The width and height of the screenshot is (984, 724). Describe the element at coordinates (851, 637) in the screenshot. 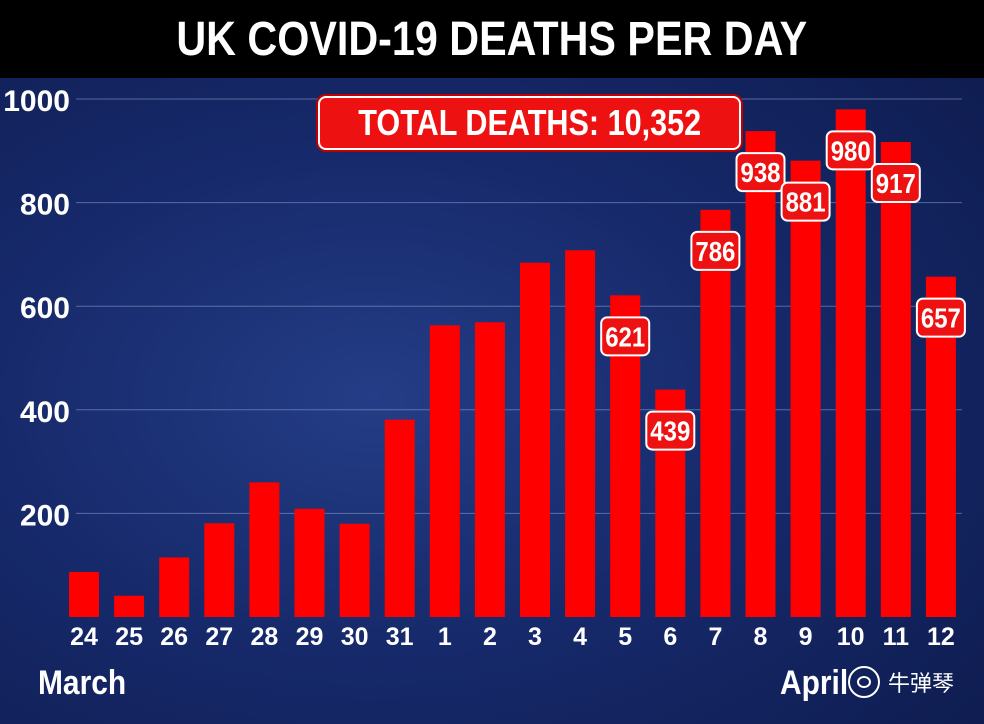

I see `x-tick-label: 10` at that location.